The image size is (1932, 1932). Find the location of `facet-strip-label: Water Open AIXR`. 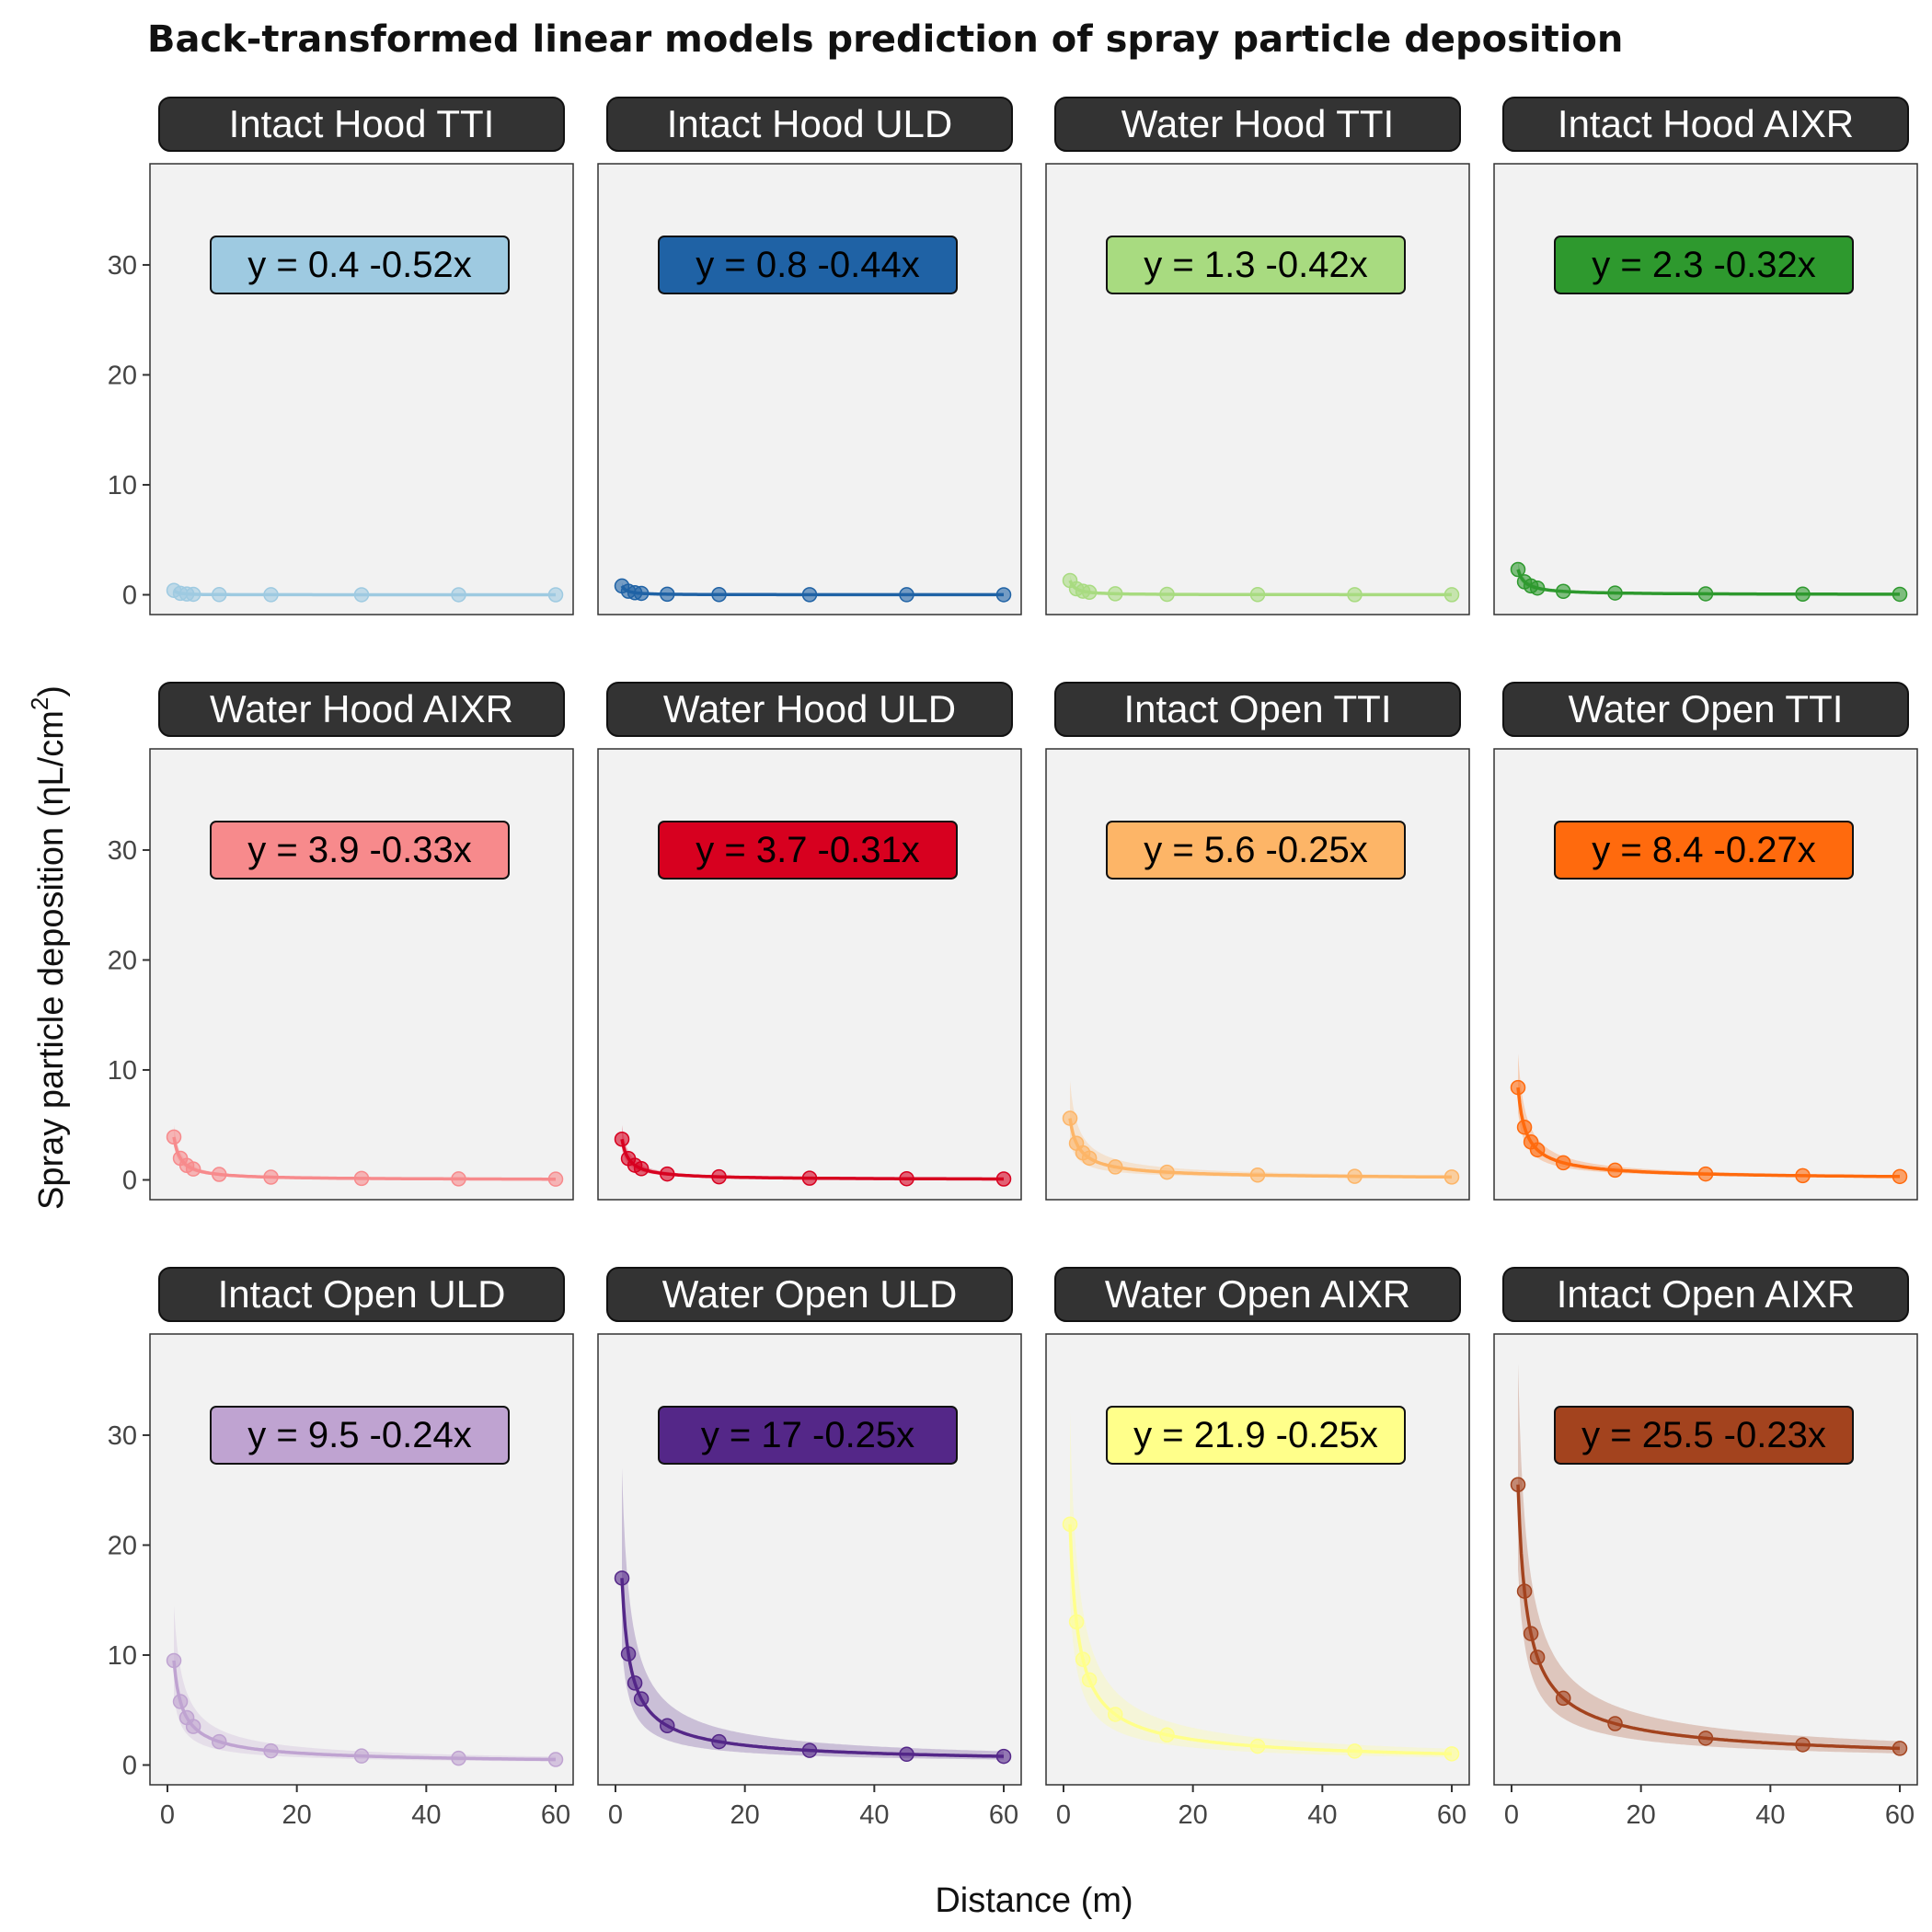

facet-strip-label: Water Open AIXR is located at coordinates (1257, 1294).